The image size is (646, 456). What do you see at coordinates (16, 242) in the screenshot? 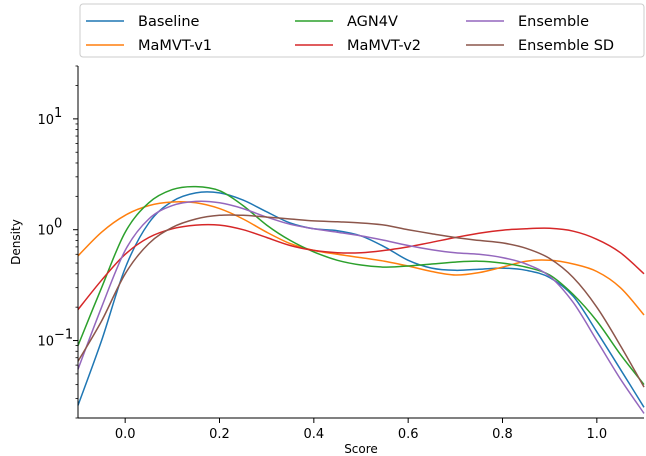
I see `y-axis-label: Density` at bounding box center [16, 242].